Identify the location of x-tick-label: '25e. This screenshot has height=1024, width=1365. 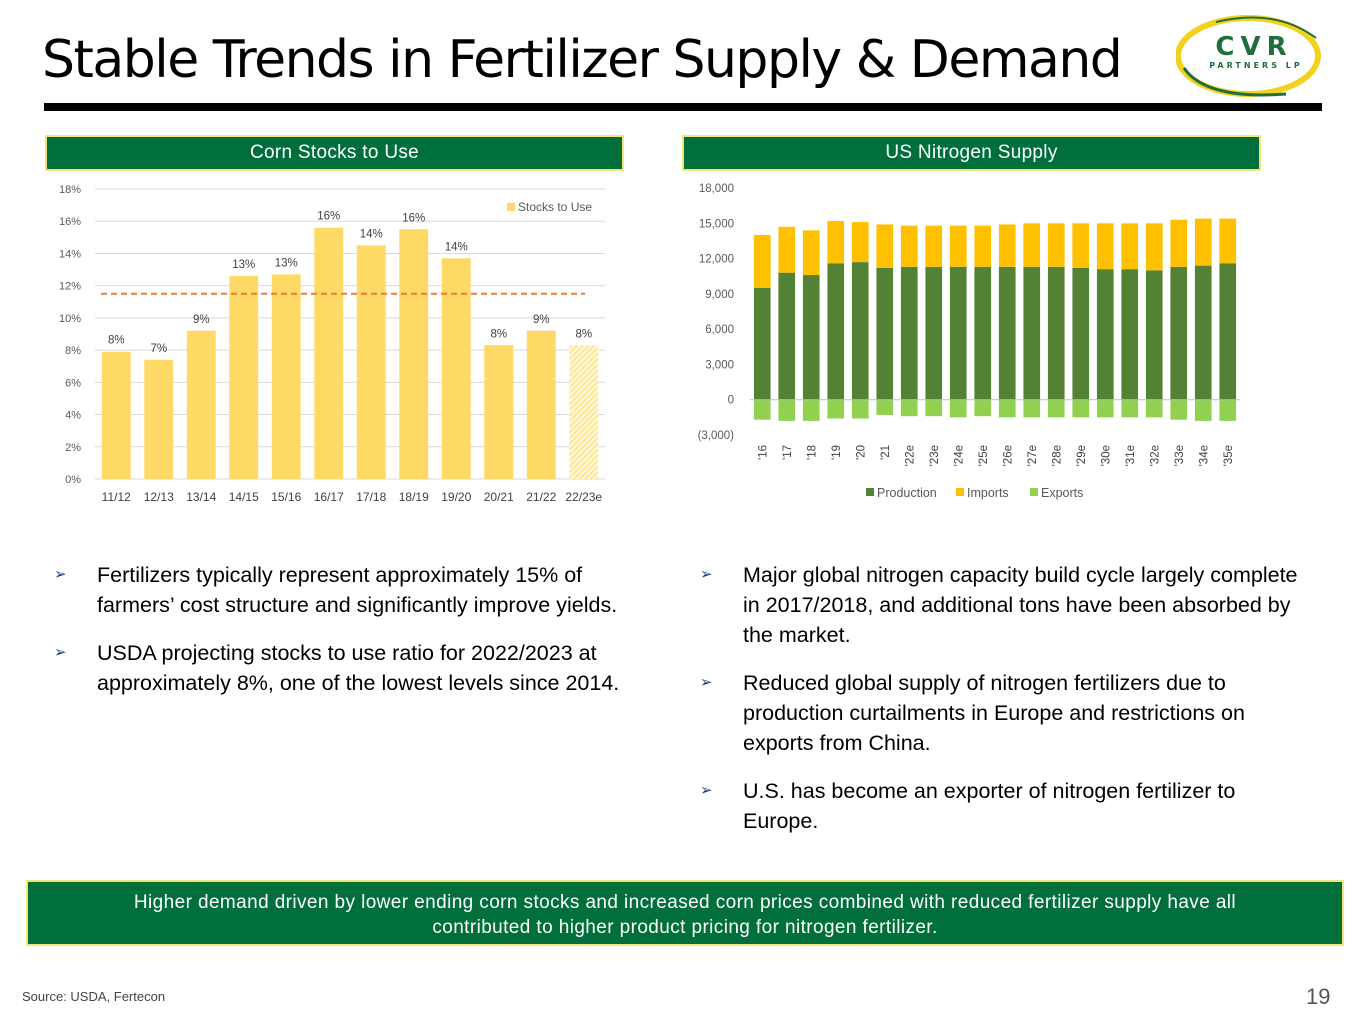
(984, 455).